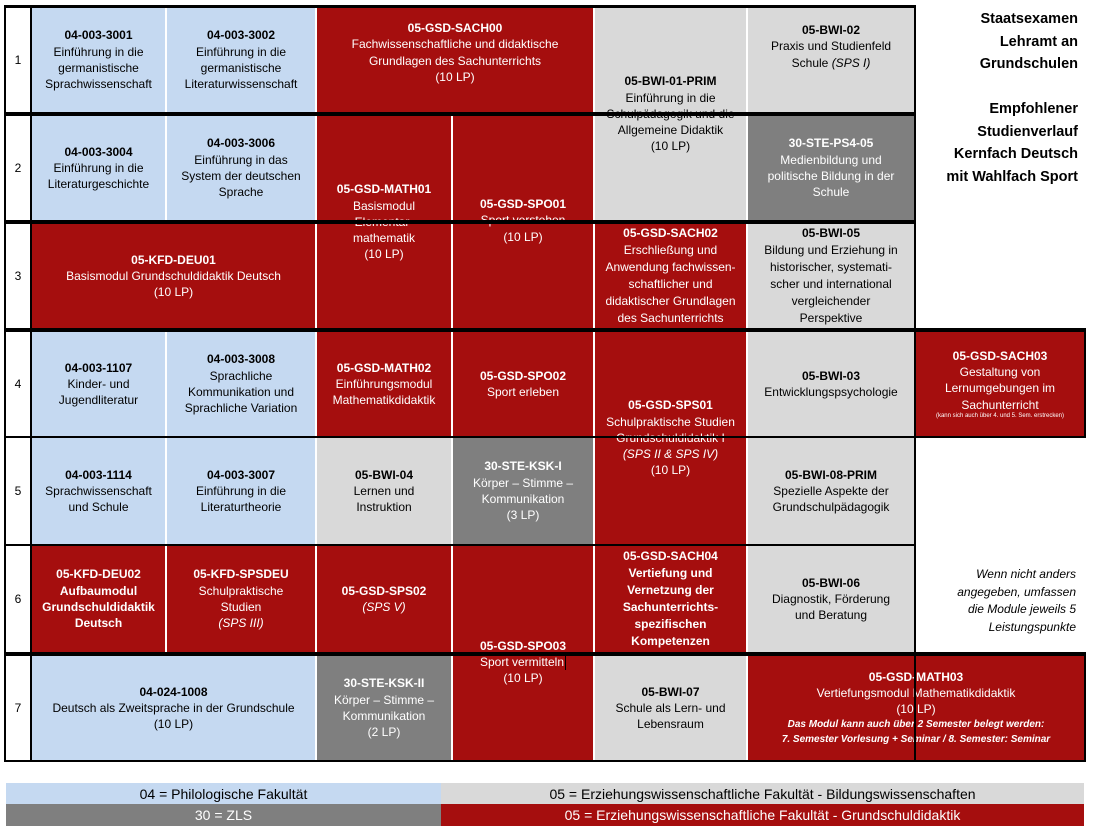 Image resolution: width=1098 pixels, height=834 pixels. What do you see at coordinates (241, 507) in the screenshot?
I see `module-line: Literaturtheorie` at bounding box center [241, 507].